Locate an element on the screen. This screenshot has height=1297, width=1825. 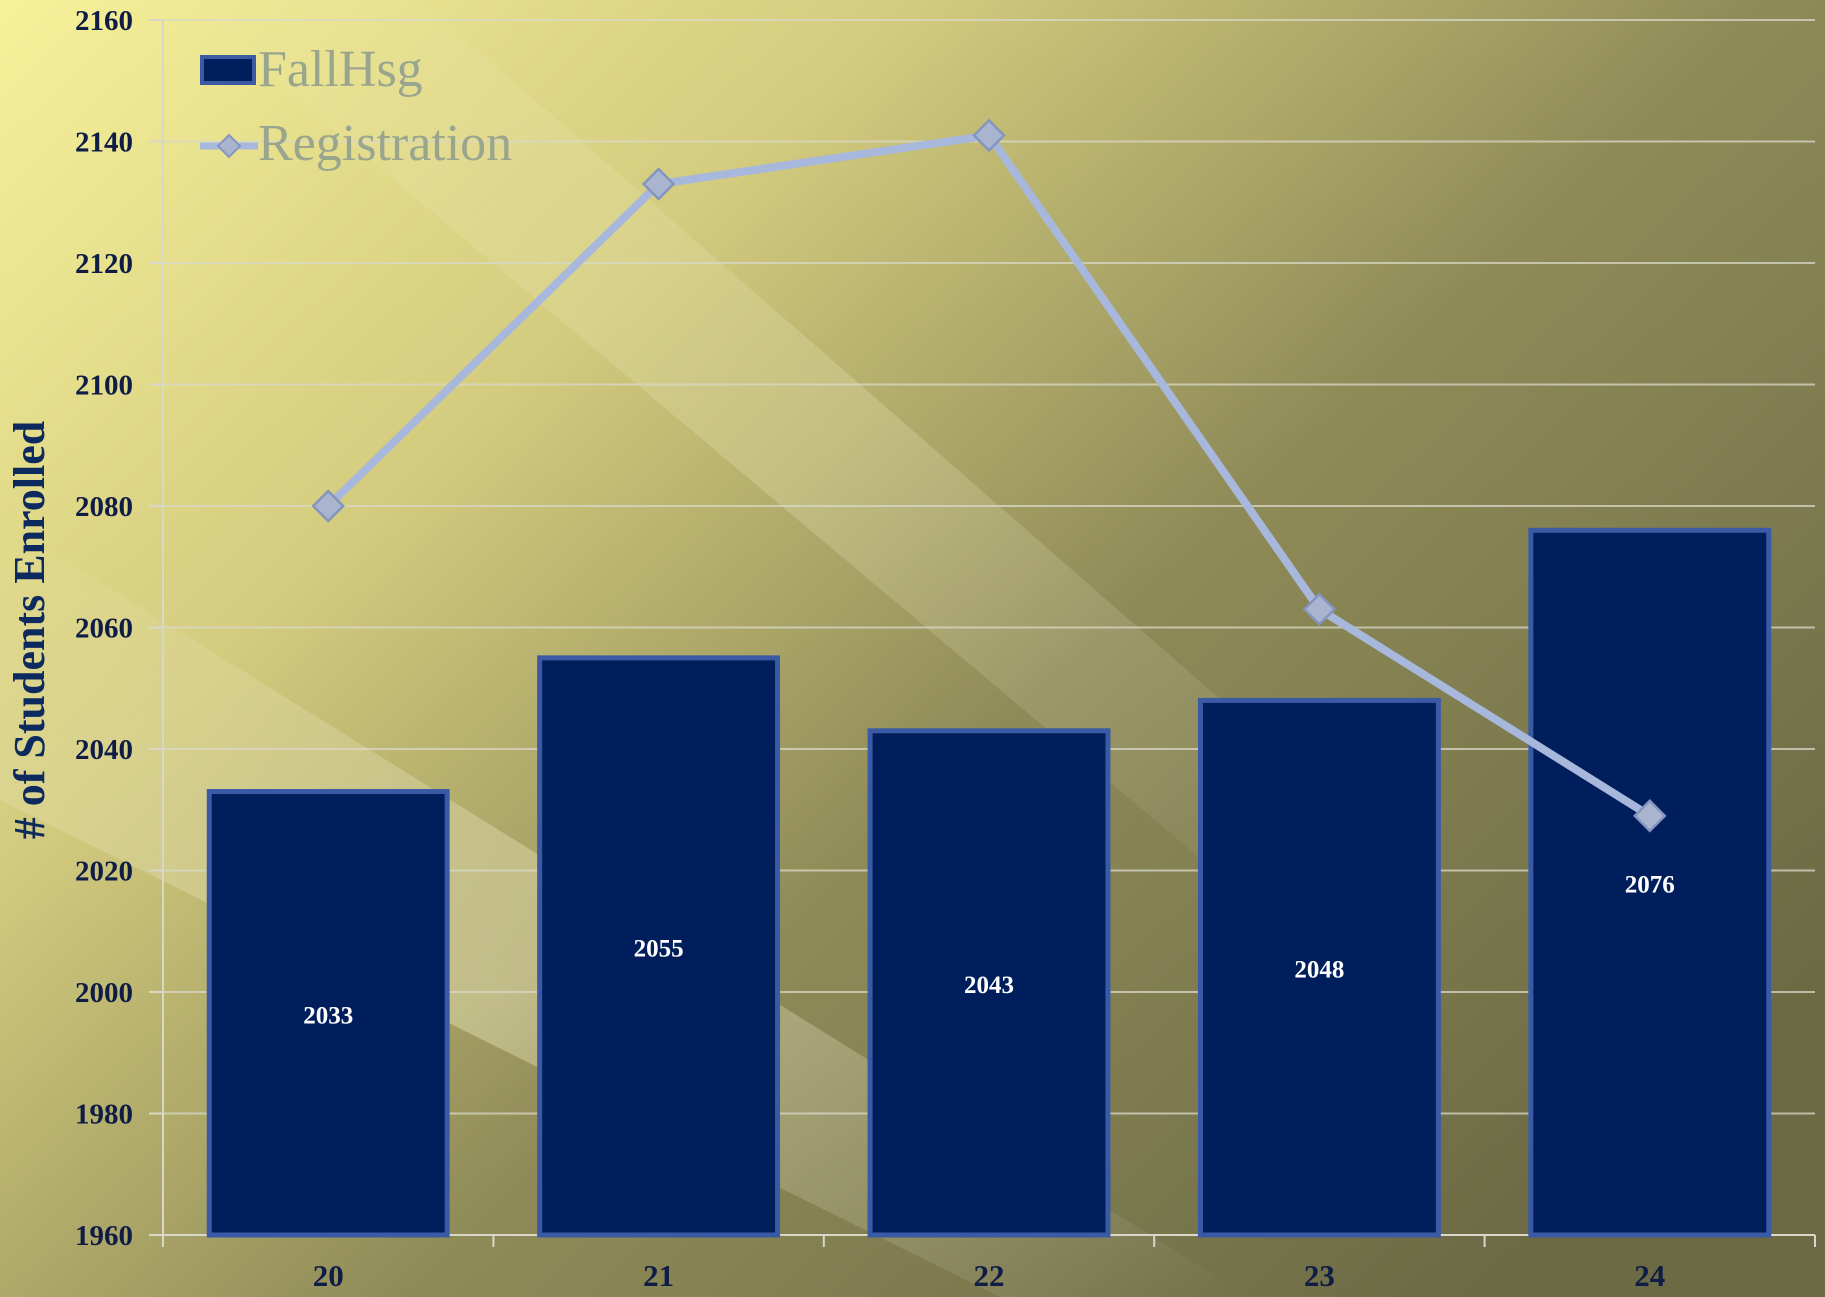
y-tick-label: 2100 is located at coordinates (104, 386).